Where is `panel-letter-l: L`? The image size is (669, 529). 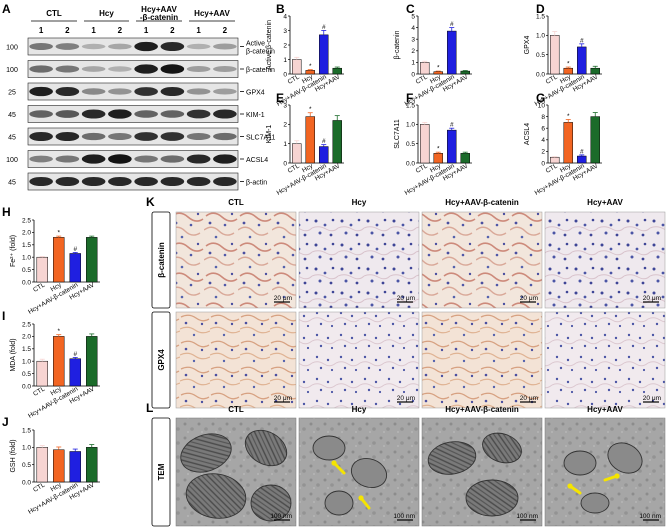 panel-letter-l: L is located at coordinates (149, 408).